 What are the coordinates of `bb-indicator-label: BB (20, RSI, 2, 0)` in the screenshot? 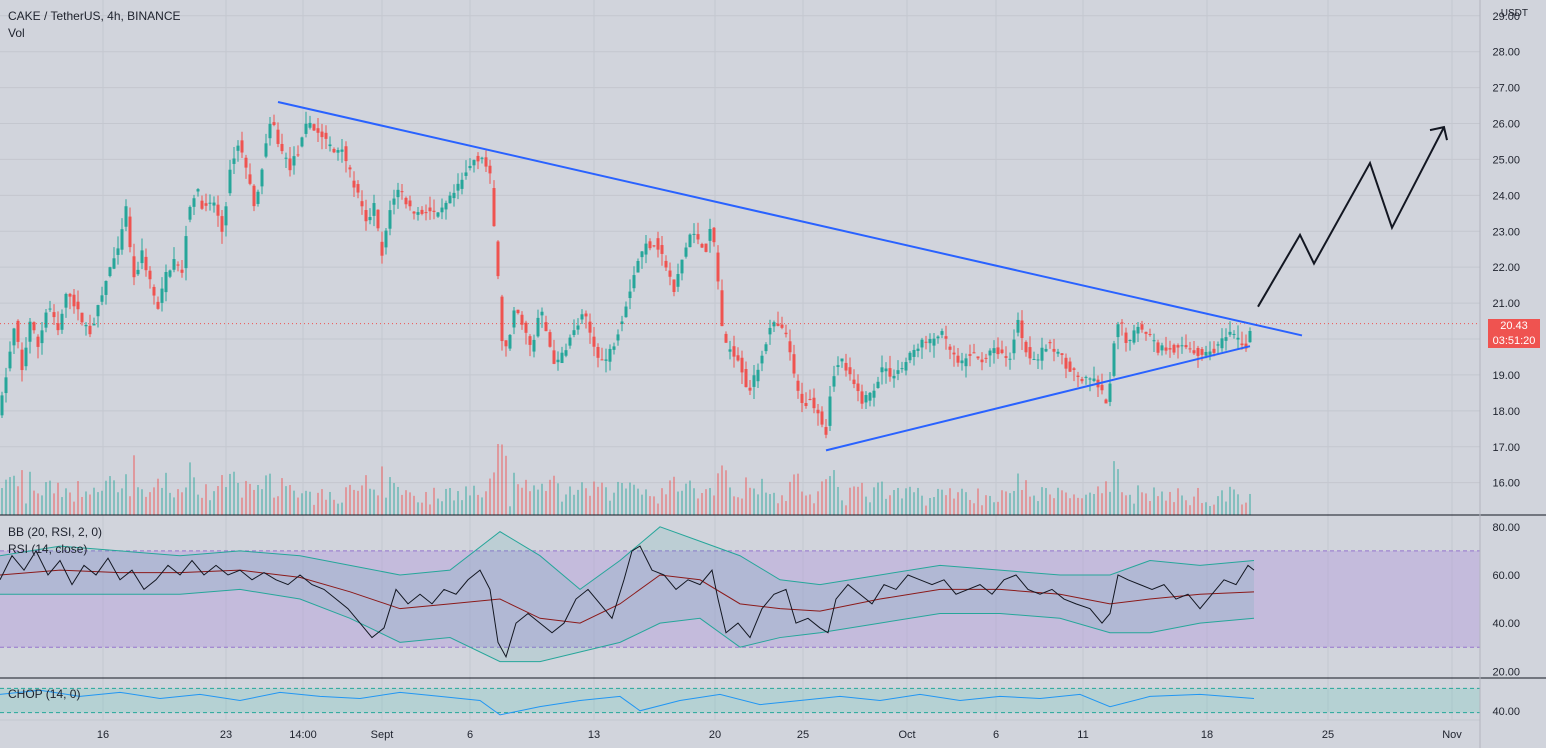 It's located at (55, 532).